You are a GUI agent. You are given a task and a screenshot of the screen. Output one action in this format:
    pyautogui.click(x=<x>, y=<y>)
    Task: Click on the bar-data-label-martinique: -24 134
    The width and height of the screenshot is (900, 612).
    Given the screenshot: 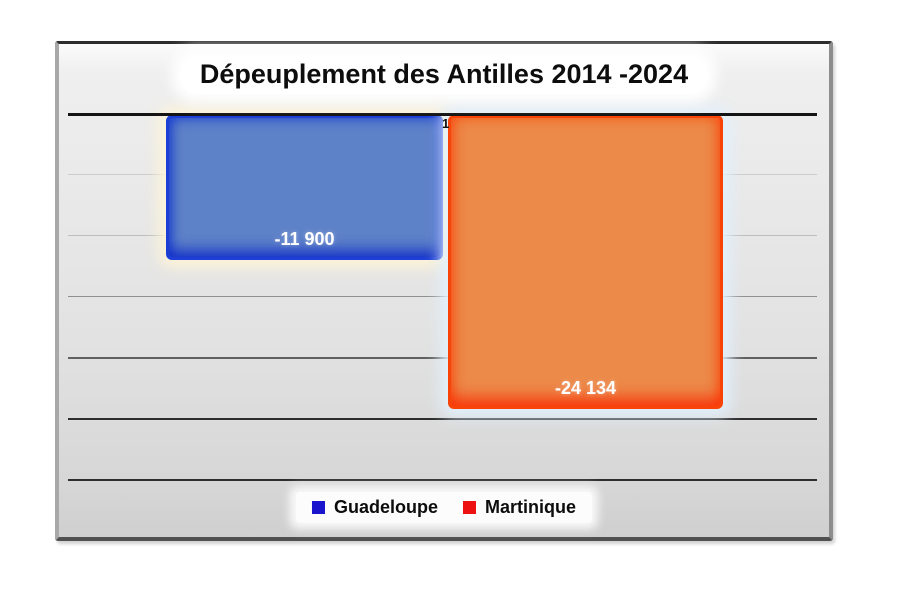 What is the action you would take?
    pyautogui.click(x=585, y=388)
    